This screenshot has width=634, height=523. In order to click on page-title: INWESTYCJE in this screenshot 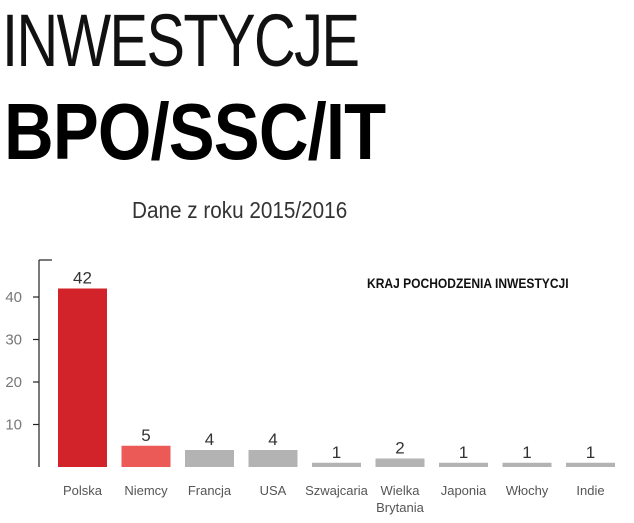, I will do `click(181, 41)`.